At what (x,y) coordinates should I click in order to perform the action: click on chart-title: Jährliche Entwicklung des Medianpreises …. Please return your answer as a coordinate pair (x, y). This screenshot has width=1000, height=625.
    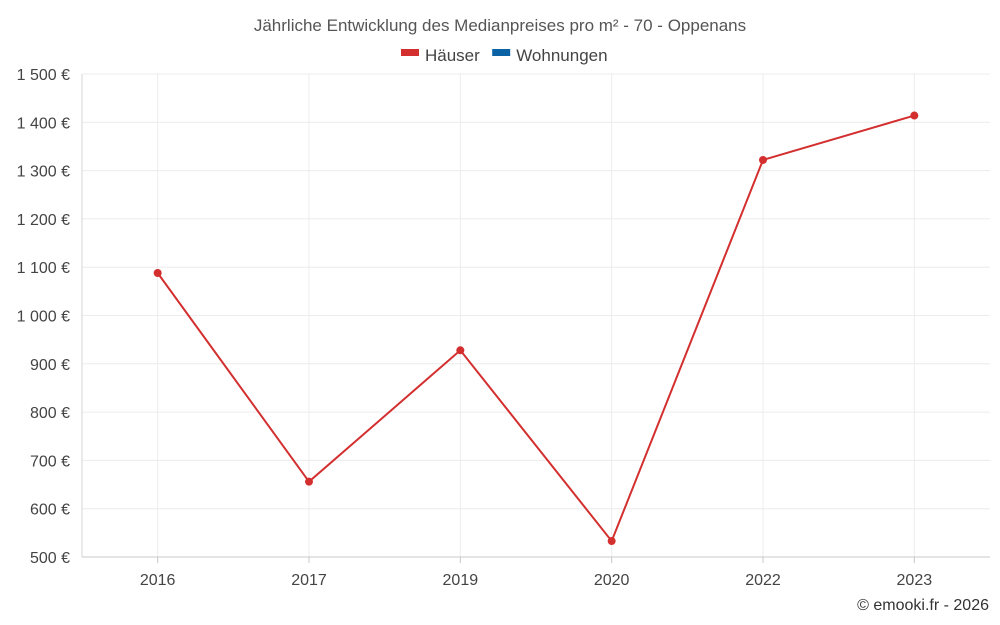
    Looking at the image, I should click on (500, 25).